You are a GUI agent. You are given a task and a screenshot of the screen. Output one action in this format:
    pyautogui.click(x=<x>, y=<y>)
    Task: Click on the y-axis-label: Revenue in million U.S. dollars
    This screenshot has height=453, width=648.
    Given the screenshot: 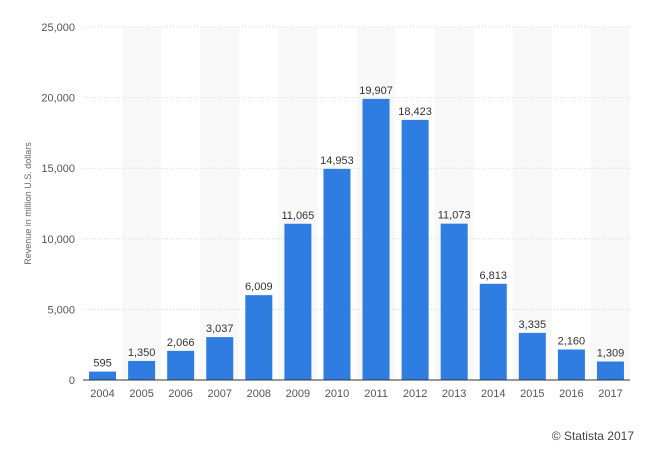 What is the action you would take?
    pyautogui.click(x=28, y=203)
    